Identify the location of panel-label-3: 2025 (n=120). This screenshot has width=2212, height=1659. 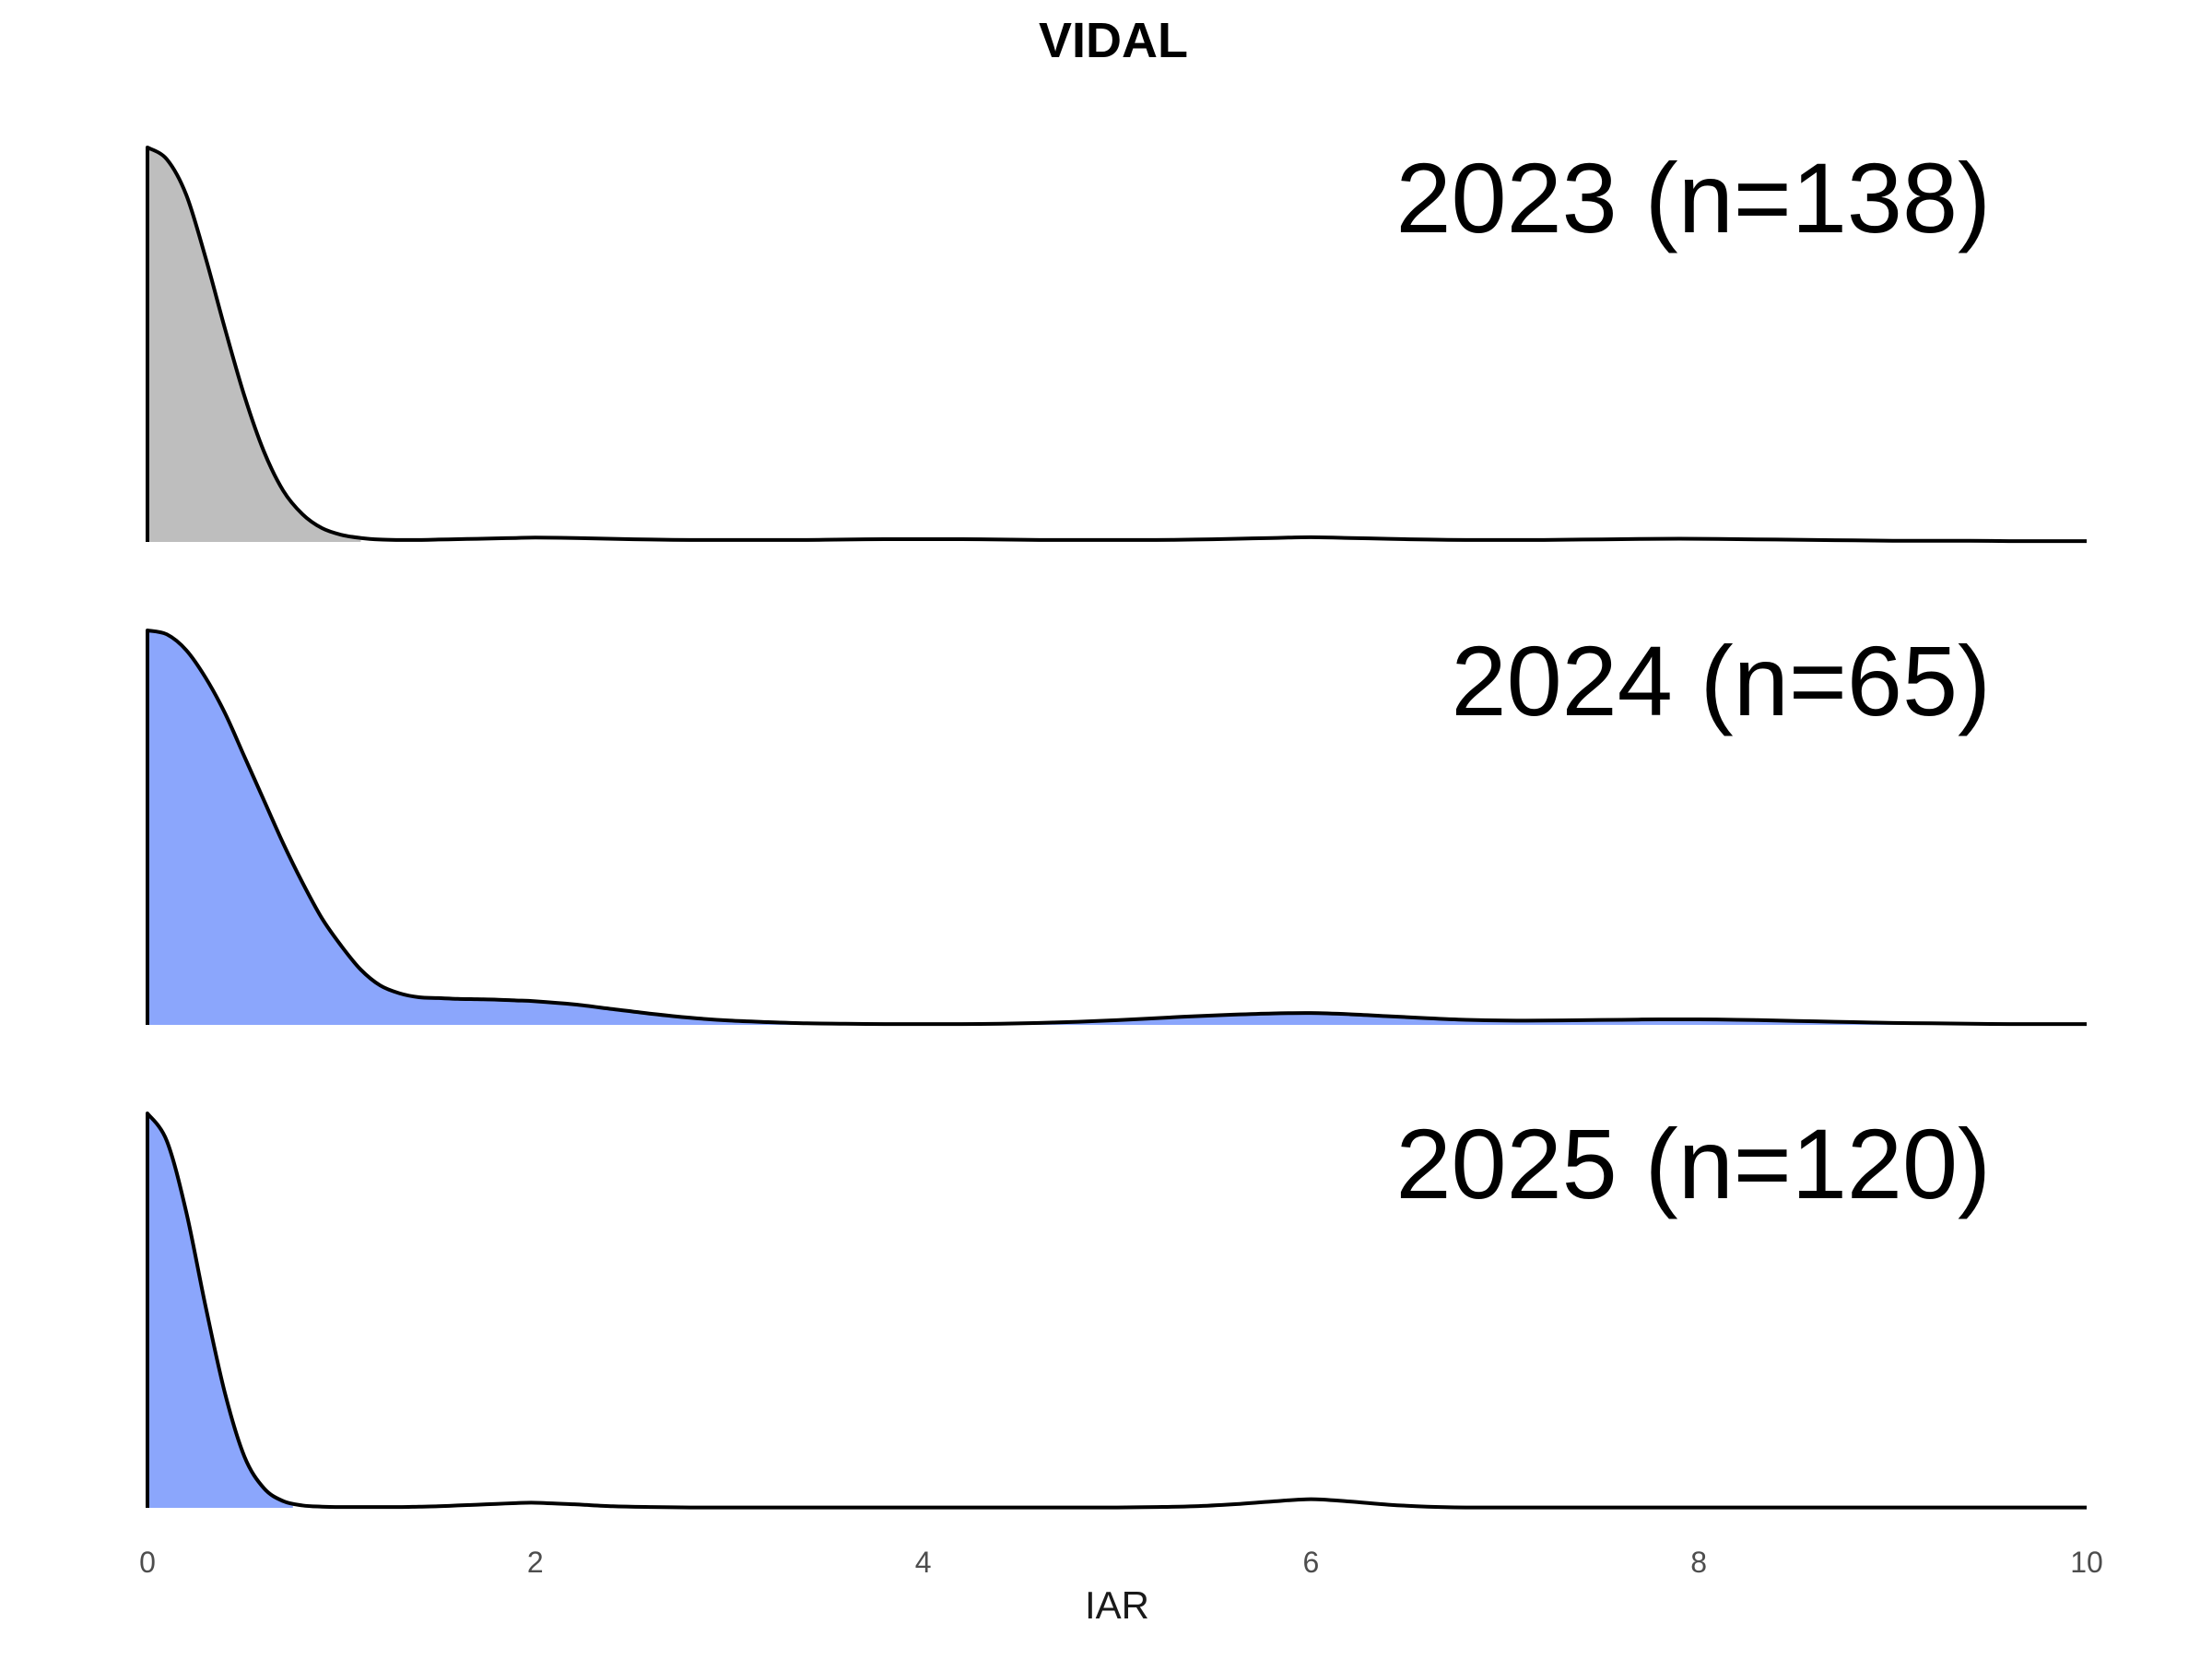
(1693, 1163).